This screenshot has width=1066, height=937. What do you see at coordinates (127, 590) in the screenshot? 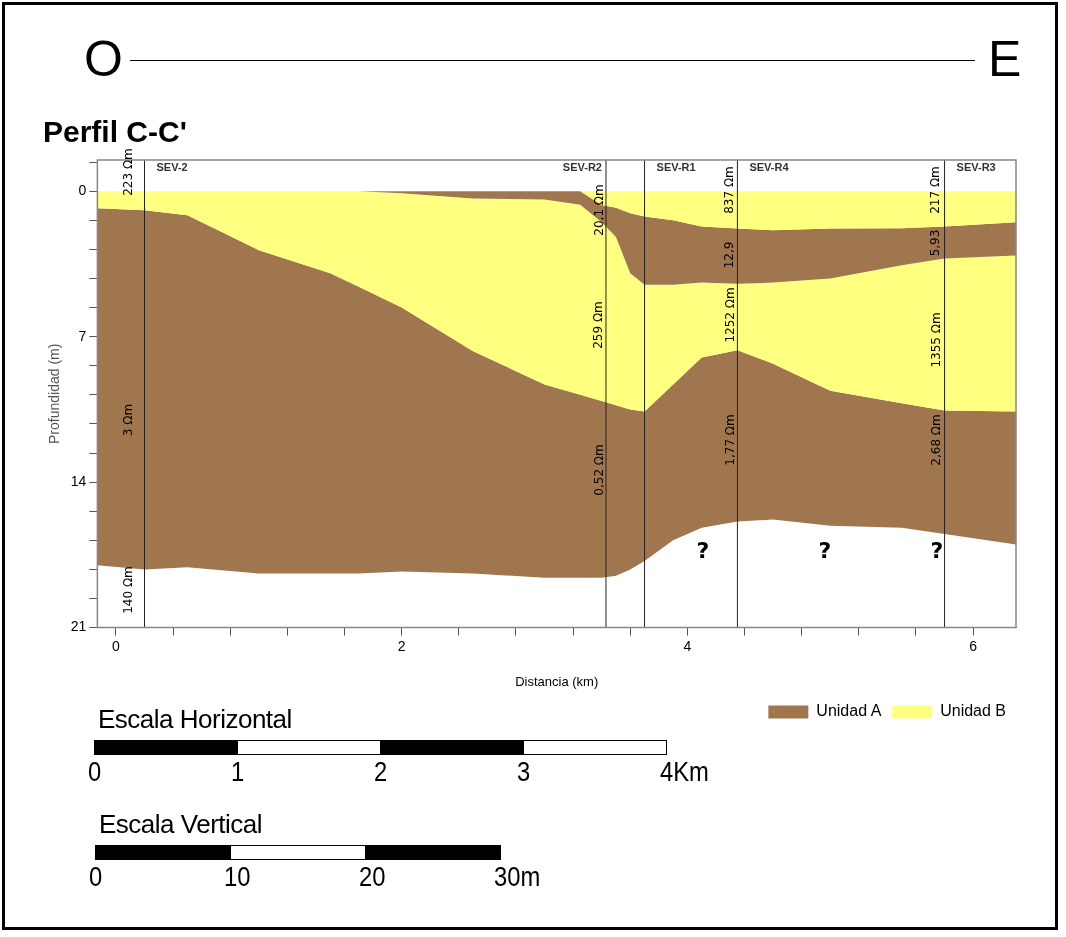
I see `annotation: 140 Ωm` at bounding box center [127, 590].